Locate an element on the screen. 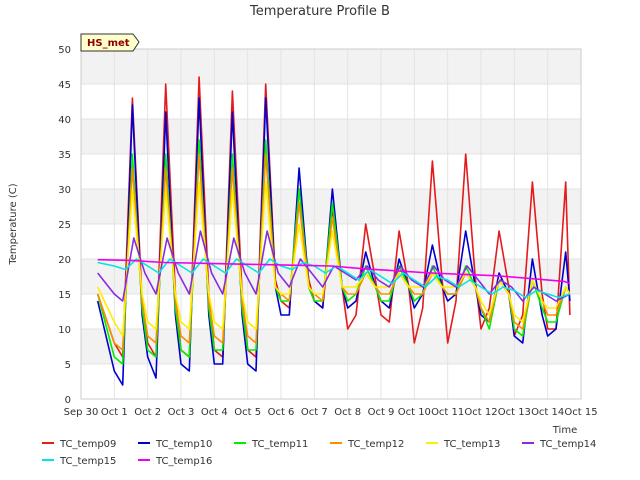  x-tick-label: Oct 4 is located at coordinates (214, 412).